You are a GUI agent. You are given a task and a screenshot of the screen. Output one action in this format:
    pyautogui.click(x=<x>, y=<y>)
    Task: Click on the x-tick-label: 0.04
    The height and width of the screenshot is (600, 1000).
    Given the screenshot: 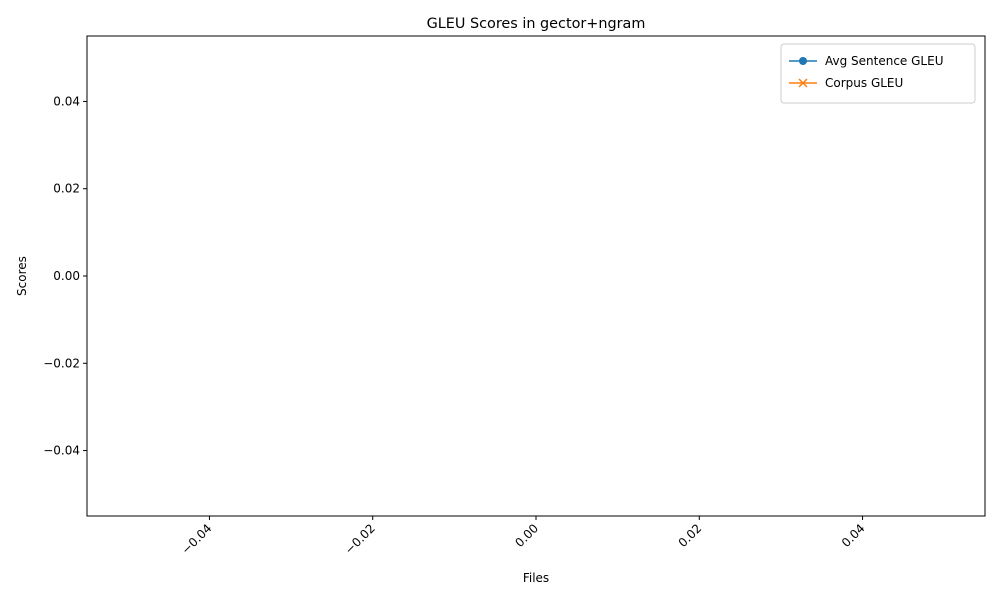 What is the action you would take?
    pyautogui.click(x=853, y=535)
    